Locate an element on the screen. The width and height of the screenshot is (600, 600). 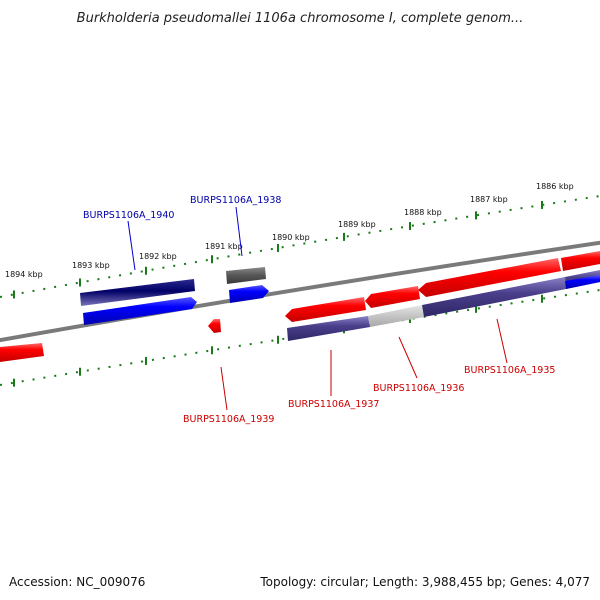
kbp-label: 1892 kbp is located at coordinates (158, 256).